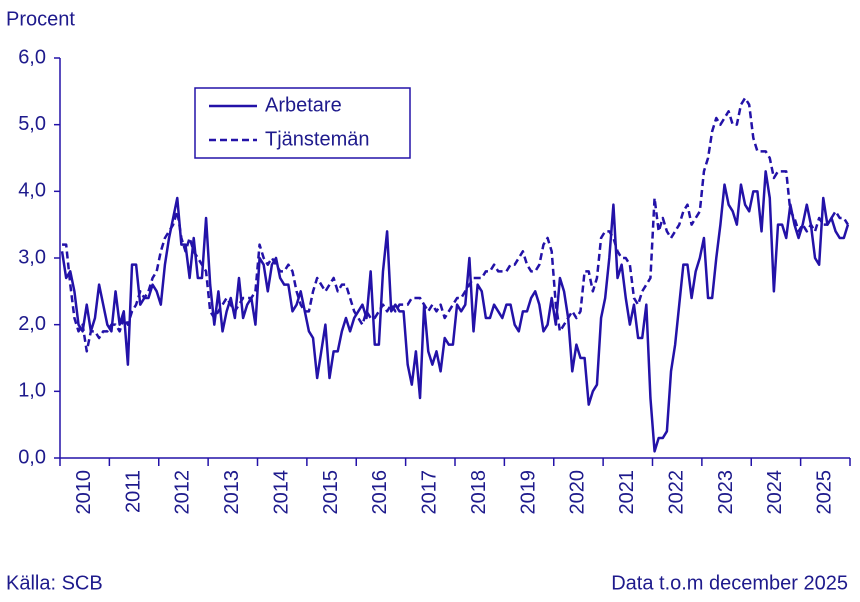  Describe the element at coordinates (825, 492) in the screenshot. I see `x-tick-label: 2025` at that location.